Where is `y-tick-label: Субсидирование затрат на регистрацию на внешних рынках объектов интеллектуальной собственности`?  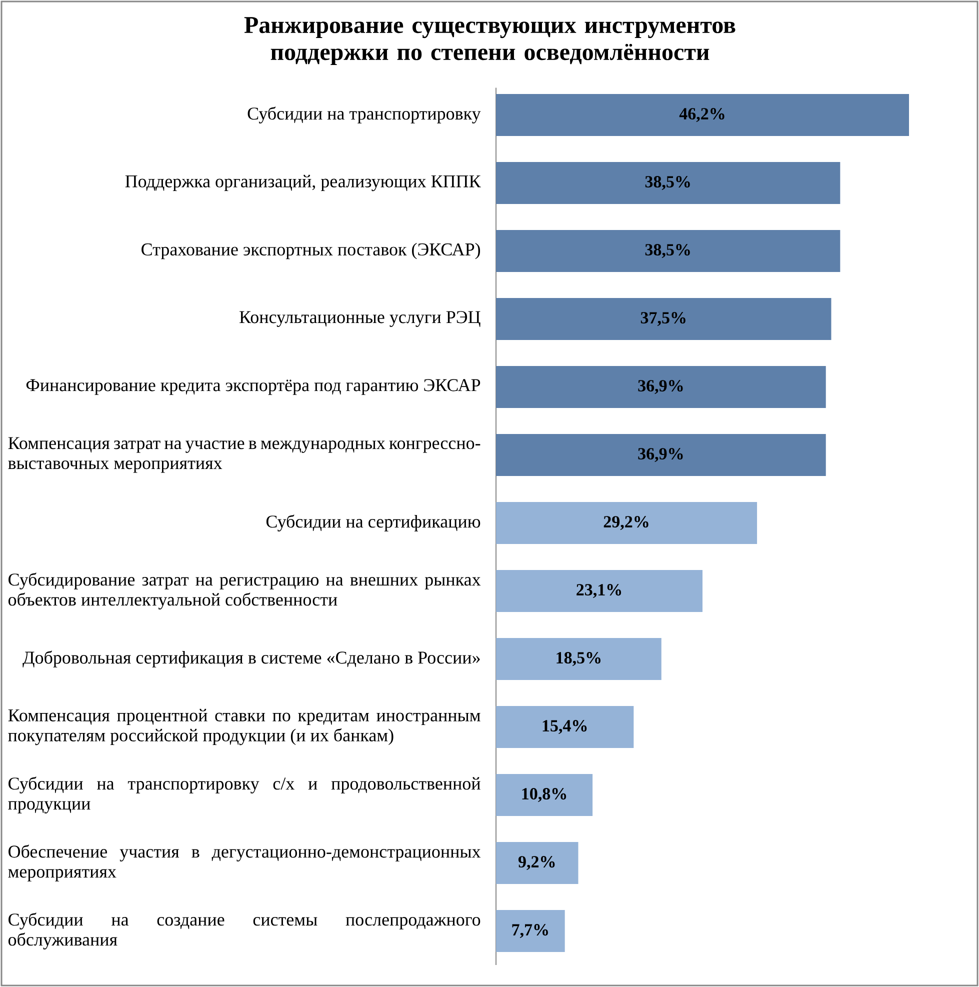
y-tick-label: Субсидирование затрат на регистрацию на внешних рынках объектов интеллектуальной собственности is located at coordinates (244, 591).